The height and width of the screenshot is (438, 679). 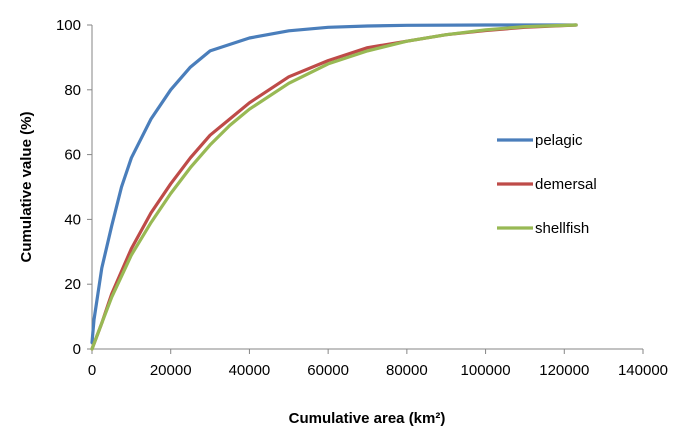 I want to click on x-tick-label: 40000, so click(x=250, y=370).